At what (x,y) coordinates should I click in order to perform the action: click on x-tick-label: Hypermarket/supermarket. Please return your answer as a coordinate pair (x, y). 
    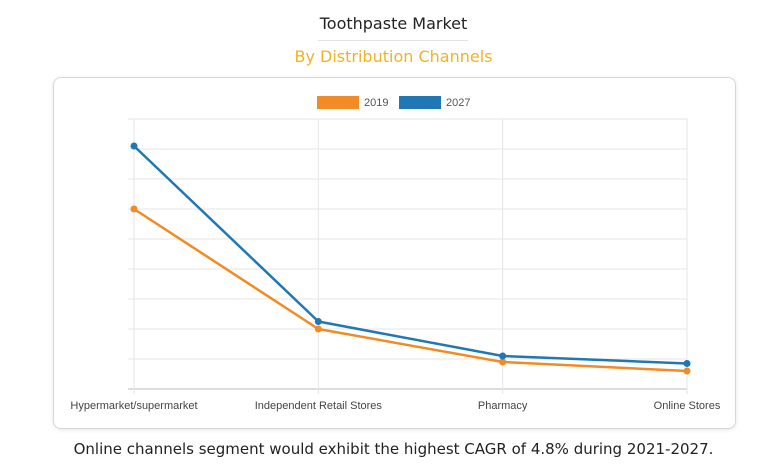
    Looking at the image, I should click on (133, 406).